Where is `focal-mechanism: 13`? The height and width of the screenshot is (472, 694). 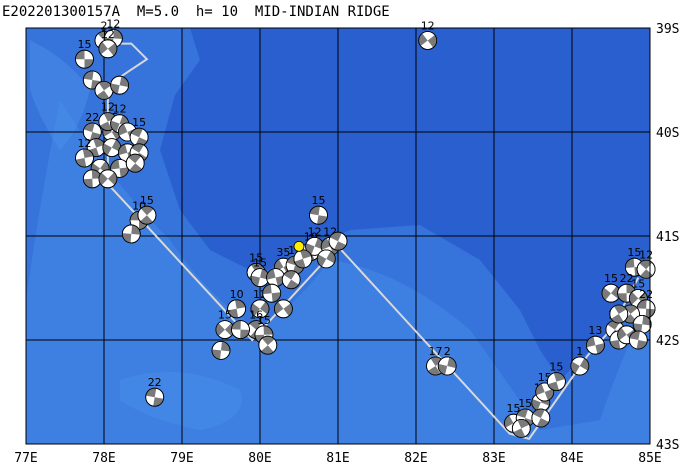
focal-mechanism: 13 is located at coordinates (595, 339).